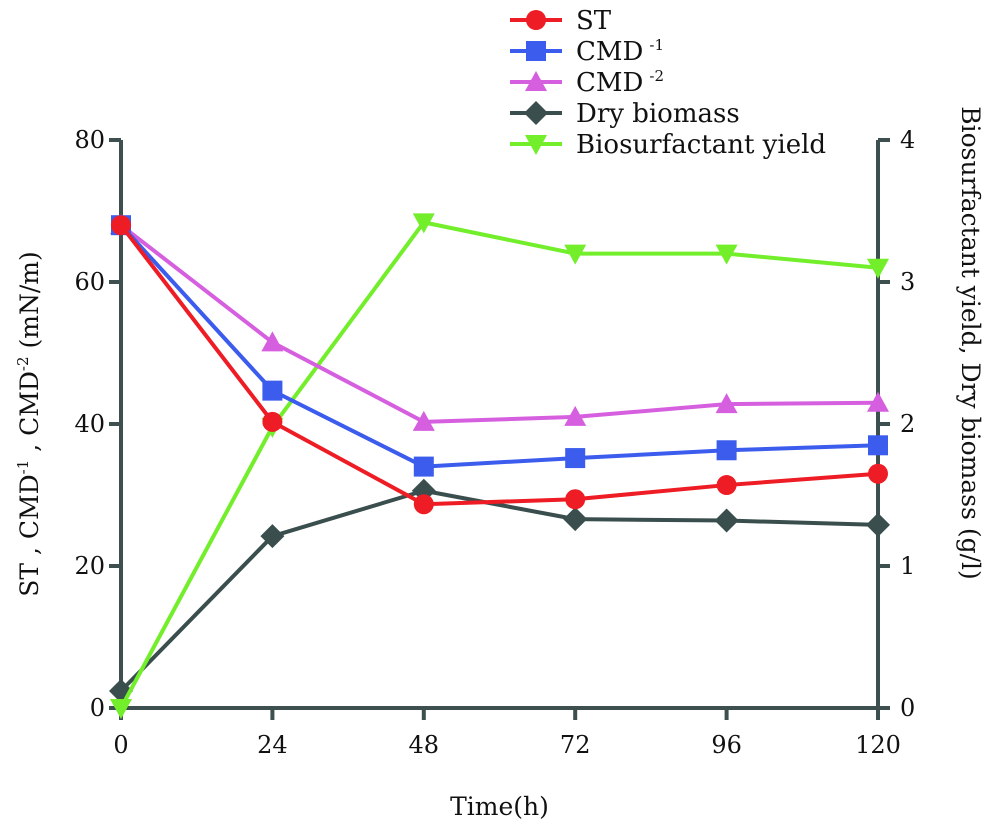  I want to click on y-right-tick-label: 2, so click(907, 424).